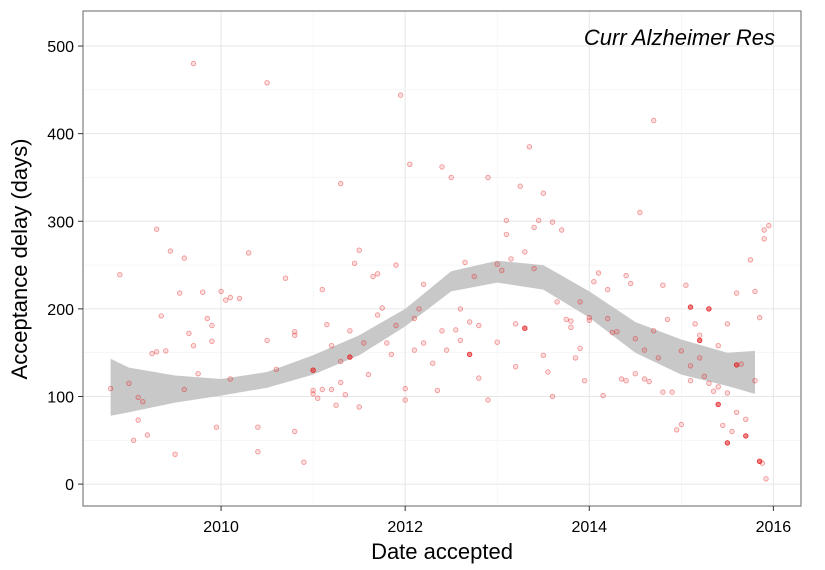 The width and height of the screenshot is (825, 570). Describe the element at coordinates (405, 527) in the screenshot. I see `x-tick-label: 2012` at that location.